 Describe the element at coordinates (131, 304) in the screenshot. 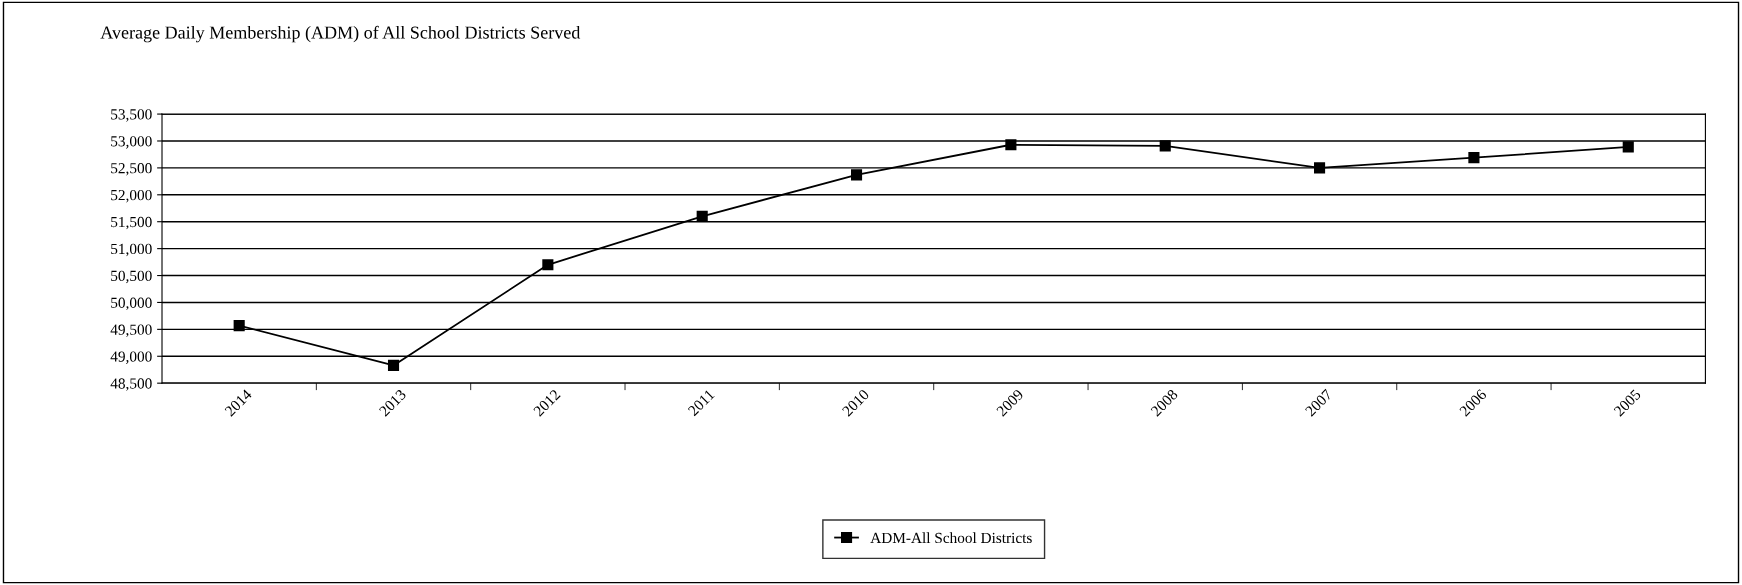

I see `y-tick-label: 50,000` at that location.